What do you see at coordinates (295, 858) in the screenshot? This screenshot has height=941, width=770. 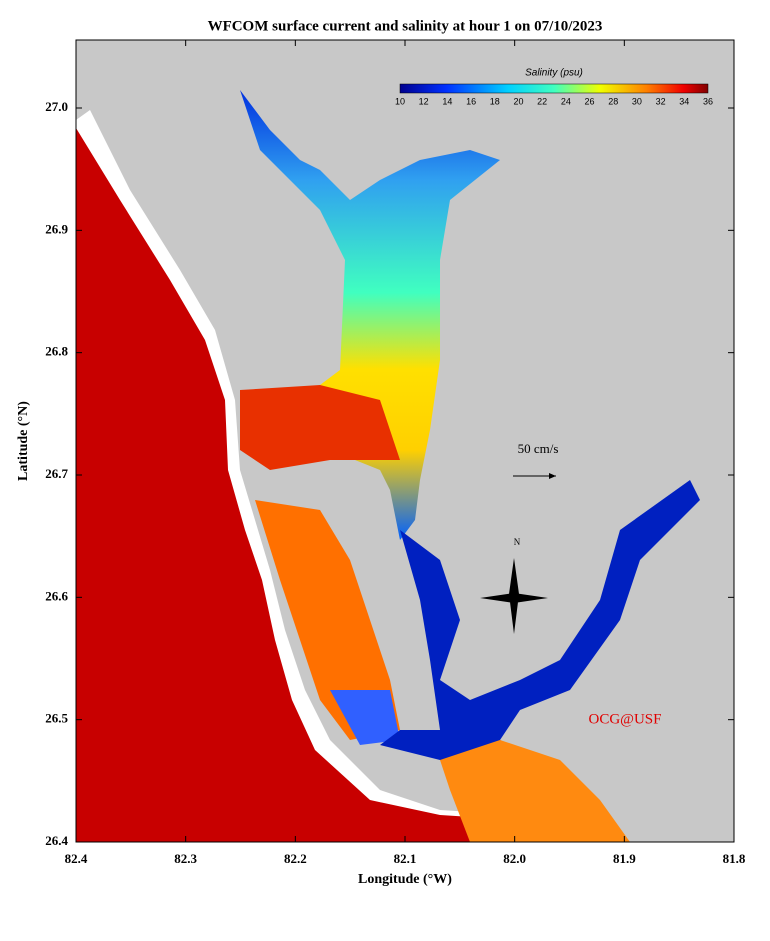 I see `x-tick-label: 82.2` at bounding box center [295, 858].